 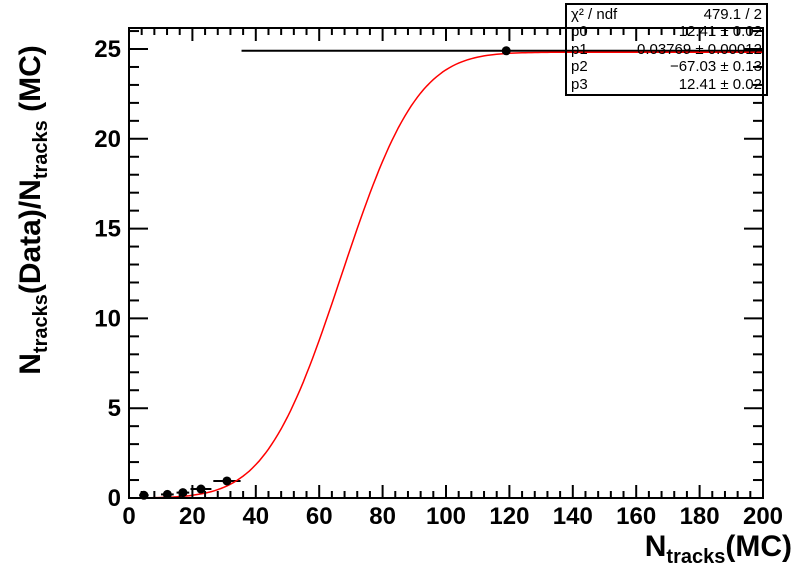 I want to click on x-tick-label: 80, so click(x=382, y=516).